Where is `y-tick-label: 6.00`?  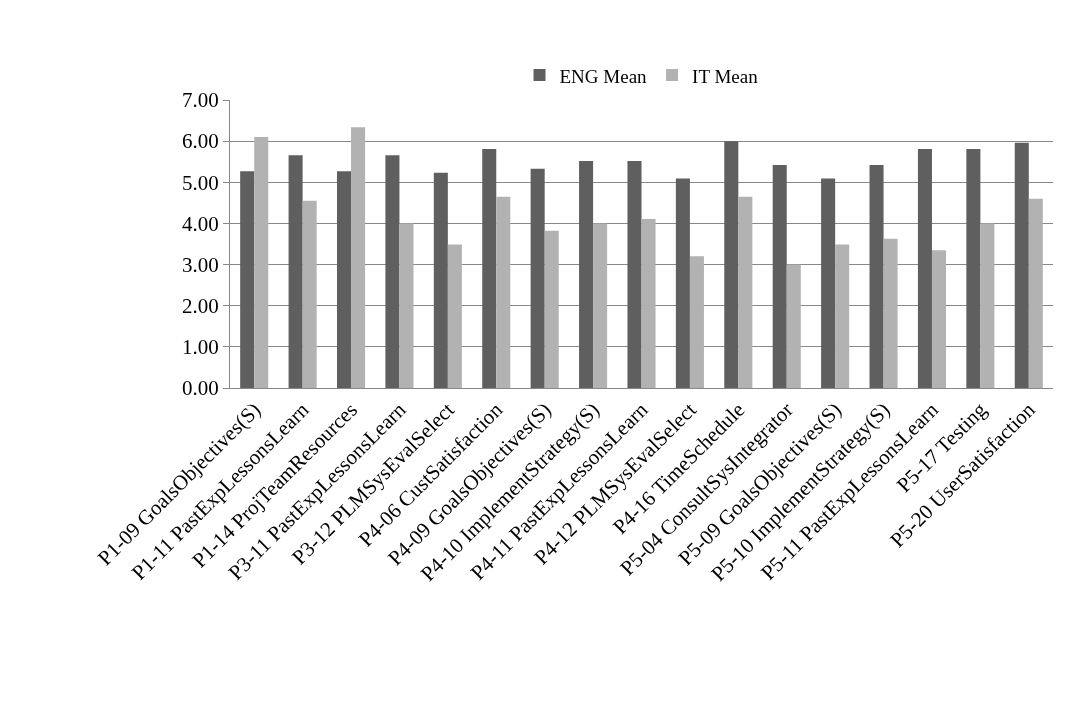 y-tick-label: 6.00 is located at coordinates (200, 141).